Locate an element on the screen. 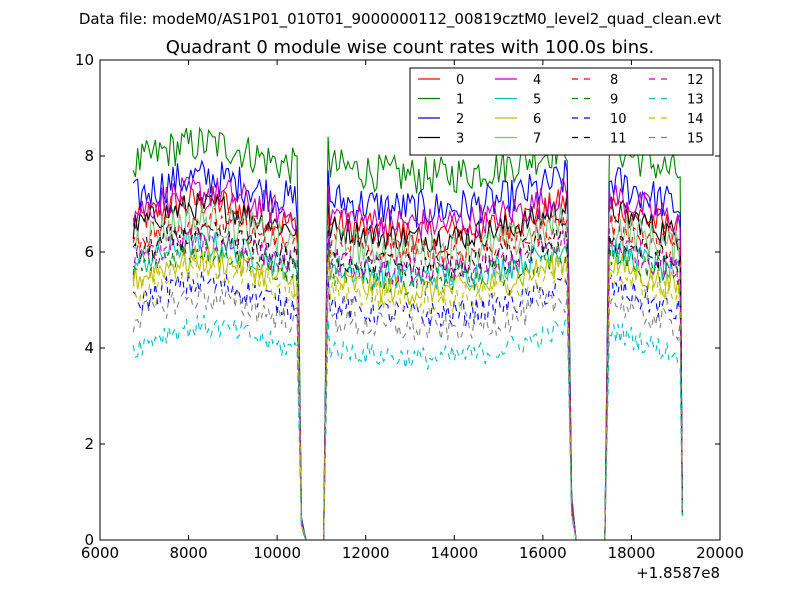 The image size is (800, 600). legend-label-7: 7 is located at coordinates (537, 139).